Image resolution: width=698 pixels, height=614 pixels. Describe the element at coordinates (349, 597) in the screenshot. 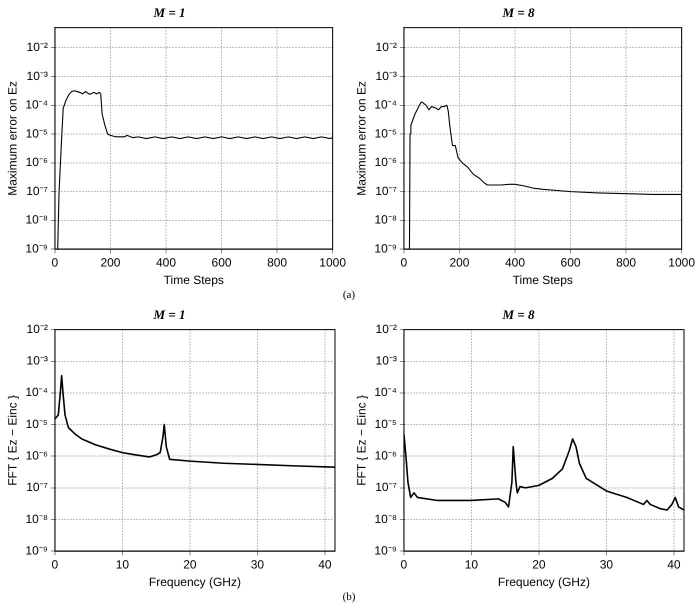

I see `text: (b)` at that location.